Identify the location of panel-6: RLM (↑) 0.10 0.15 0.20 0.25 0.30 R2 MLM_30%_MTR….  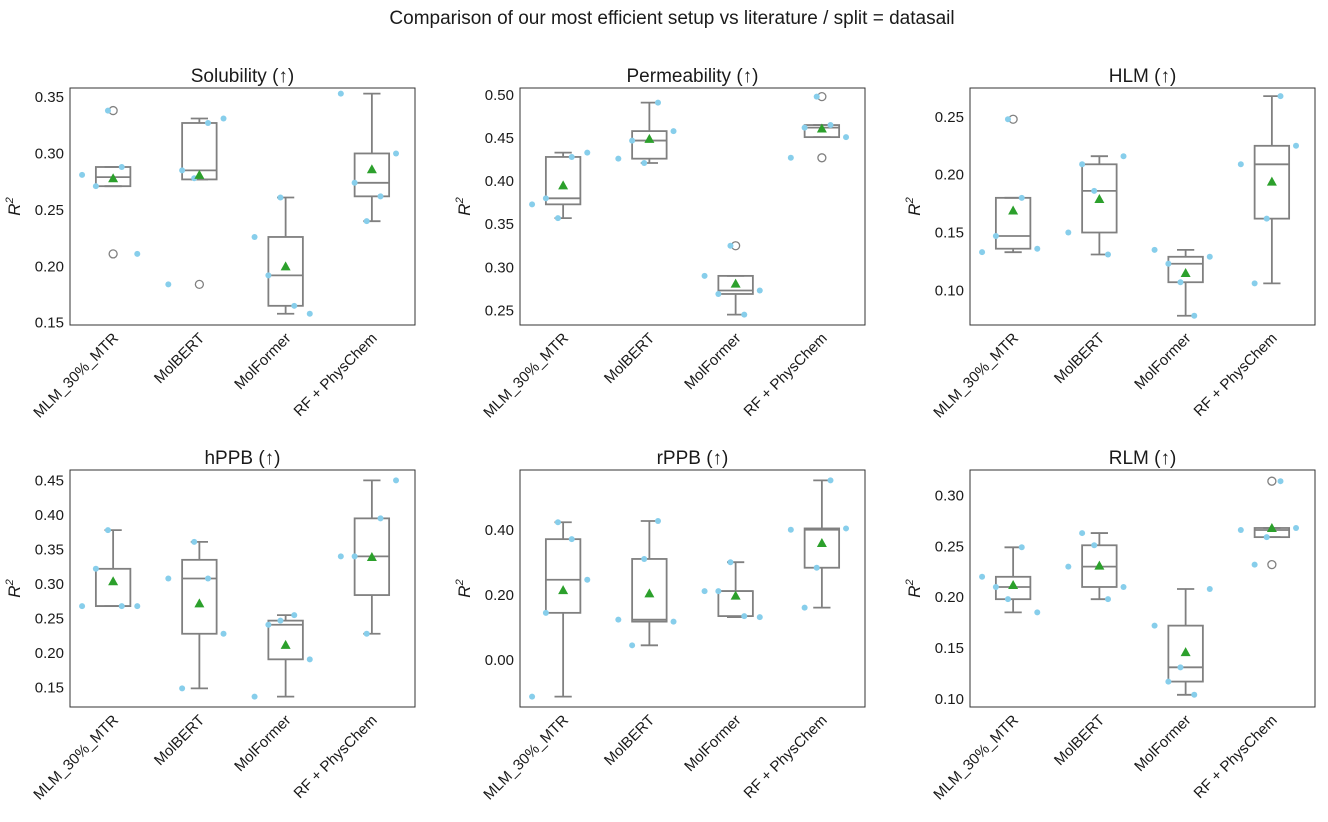
(1110, 626).